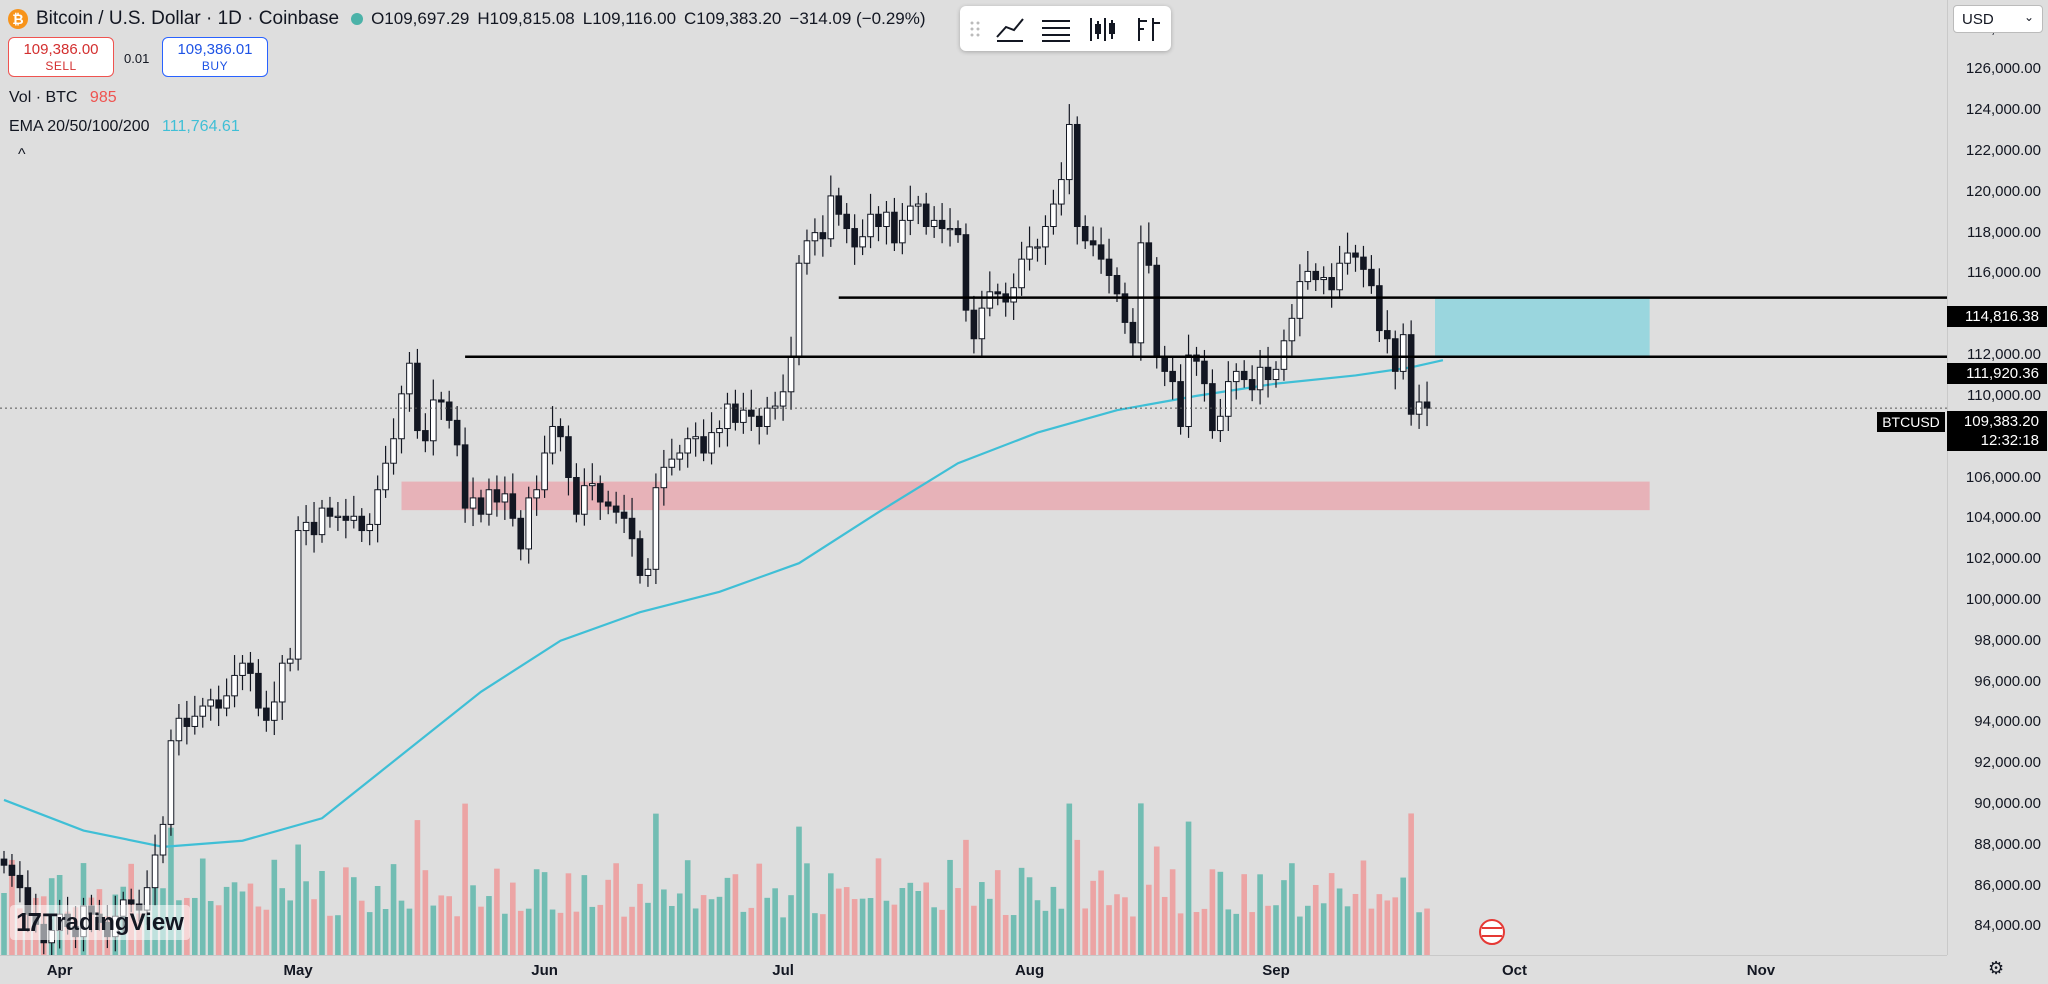  I want to click on market-status-dot-icon, so click(357, 19).